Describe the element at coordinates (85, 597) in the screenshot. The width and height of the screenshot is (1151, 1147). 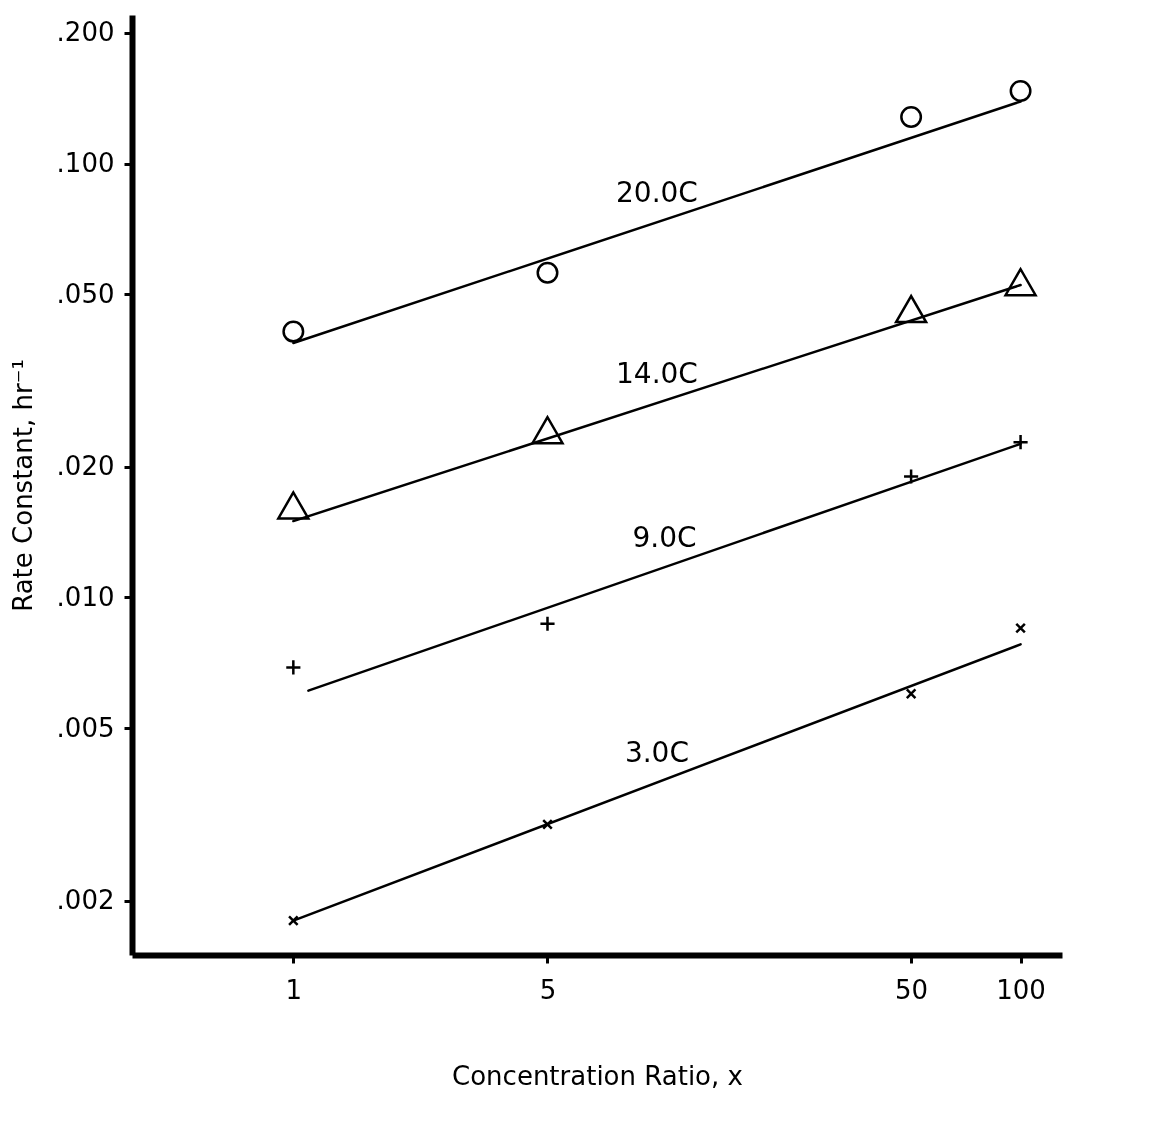
I see `y-tick-label: .010` at that location.